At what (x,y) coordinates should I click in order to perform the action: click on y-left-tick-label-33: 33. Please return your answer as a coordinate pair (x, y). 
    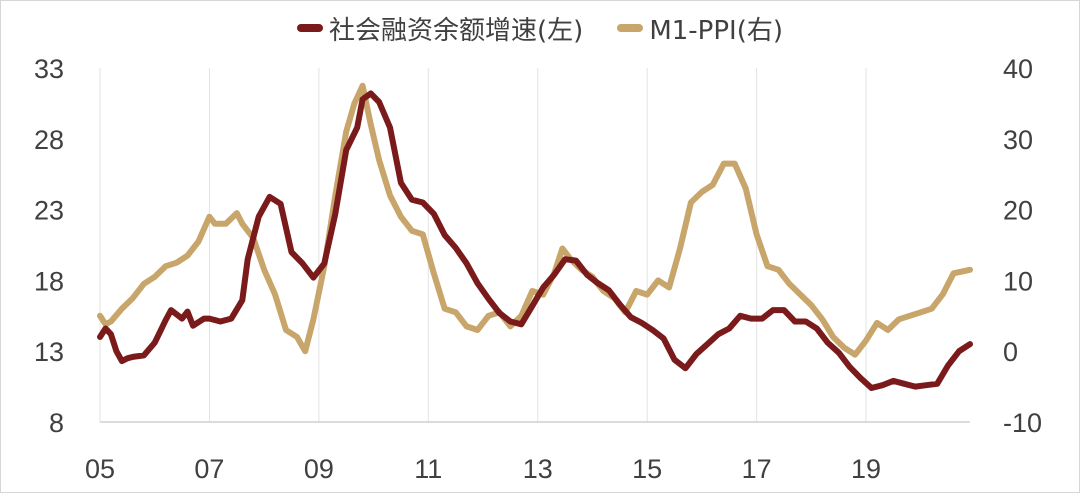
    Looking at the image, I should click on (49, 69).